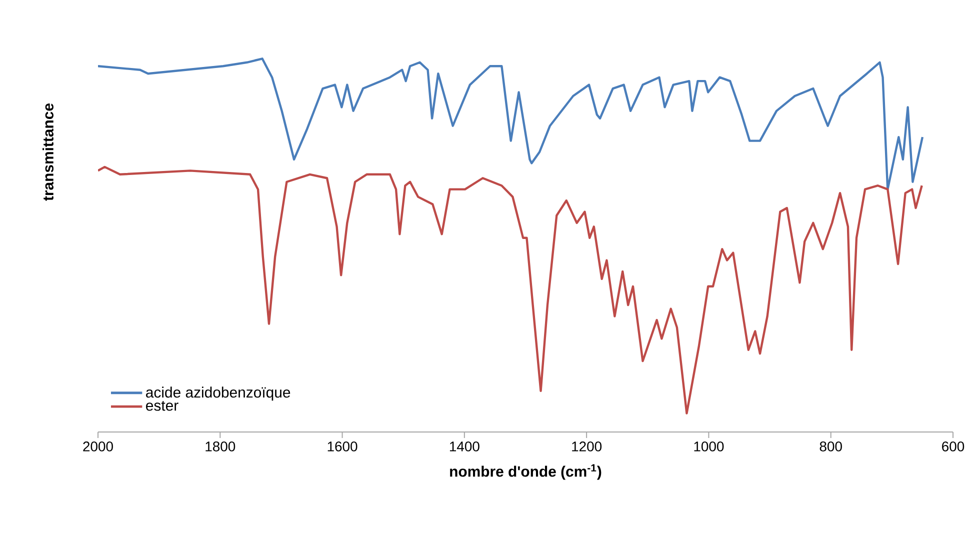 The width and height of the screenshot is (975, 535). Describe the element at coordinates (48, 152) in the screenshot. I see `y-axis-title: transmittance` at that location.